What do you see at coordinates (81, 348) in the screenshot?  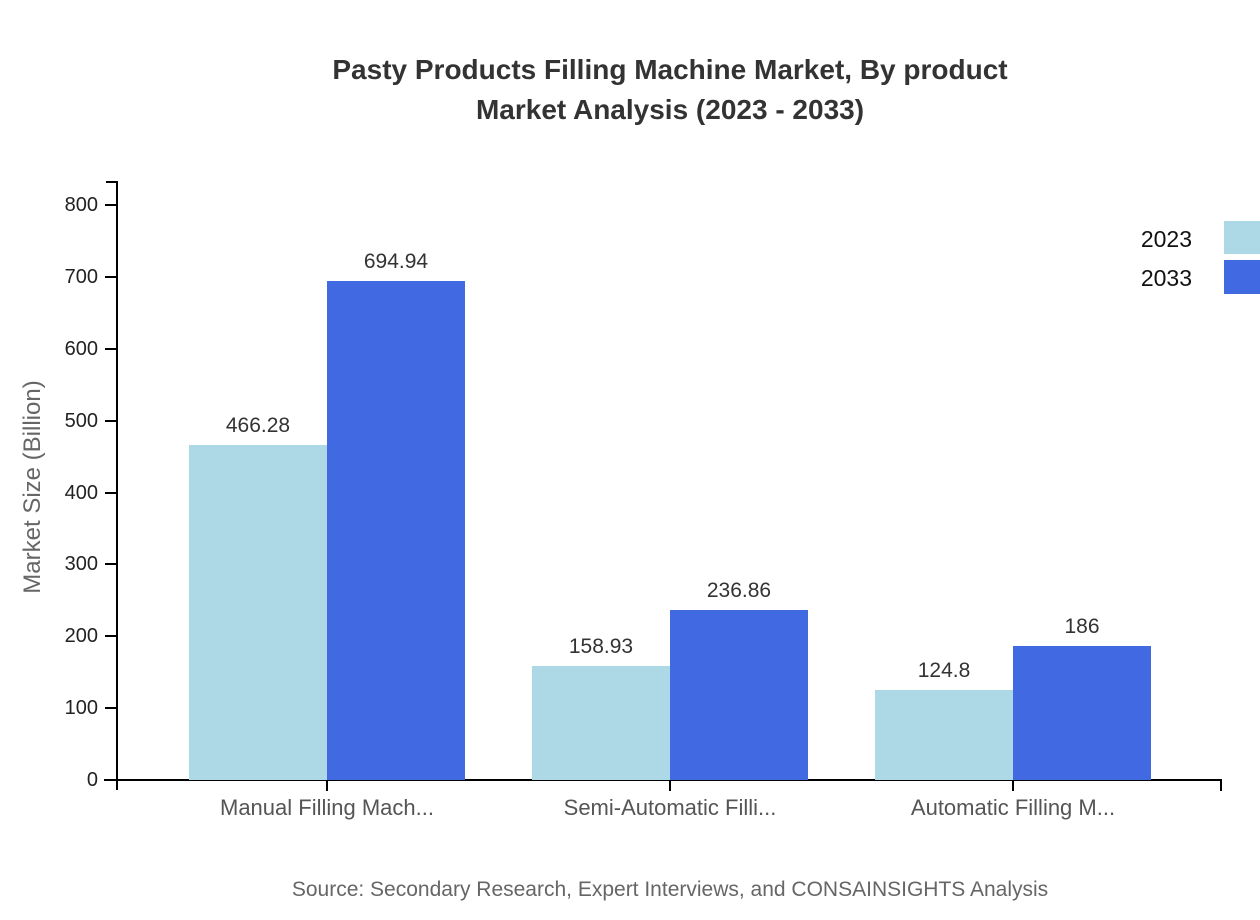 I see `y-tick-label: 600` at bounding box center [81, 348].